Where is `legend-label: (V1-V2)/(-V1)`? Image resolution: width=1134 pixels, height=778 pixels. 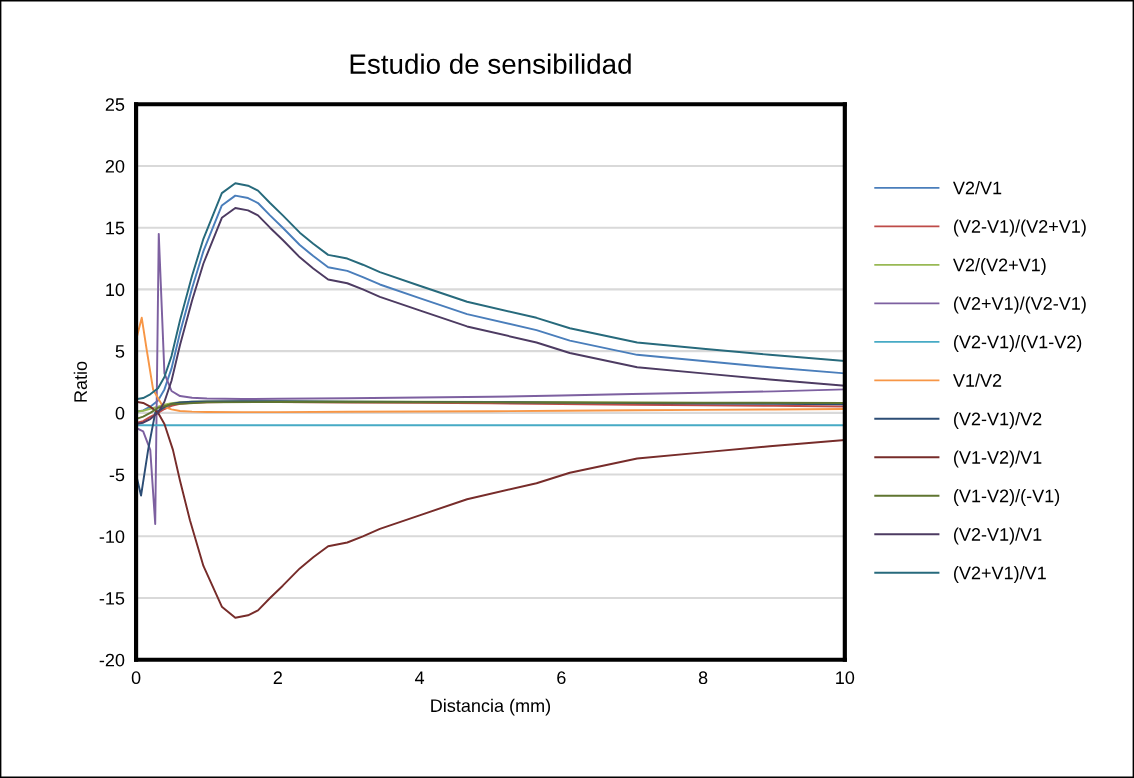 legend-label: (V1-V2)/(-V1) is located at coordinates (1007, 497).